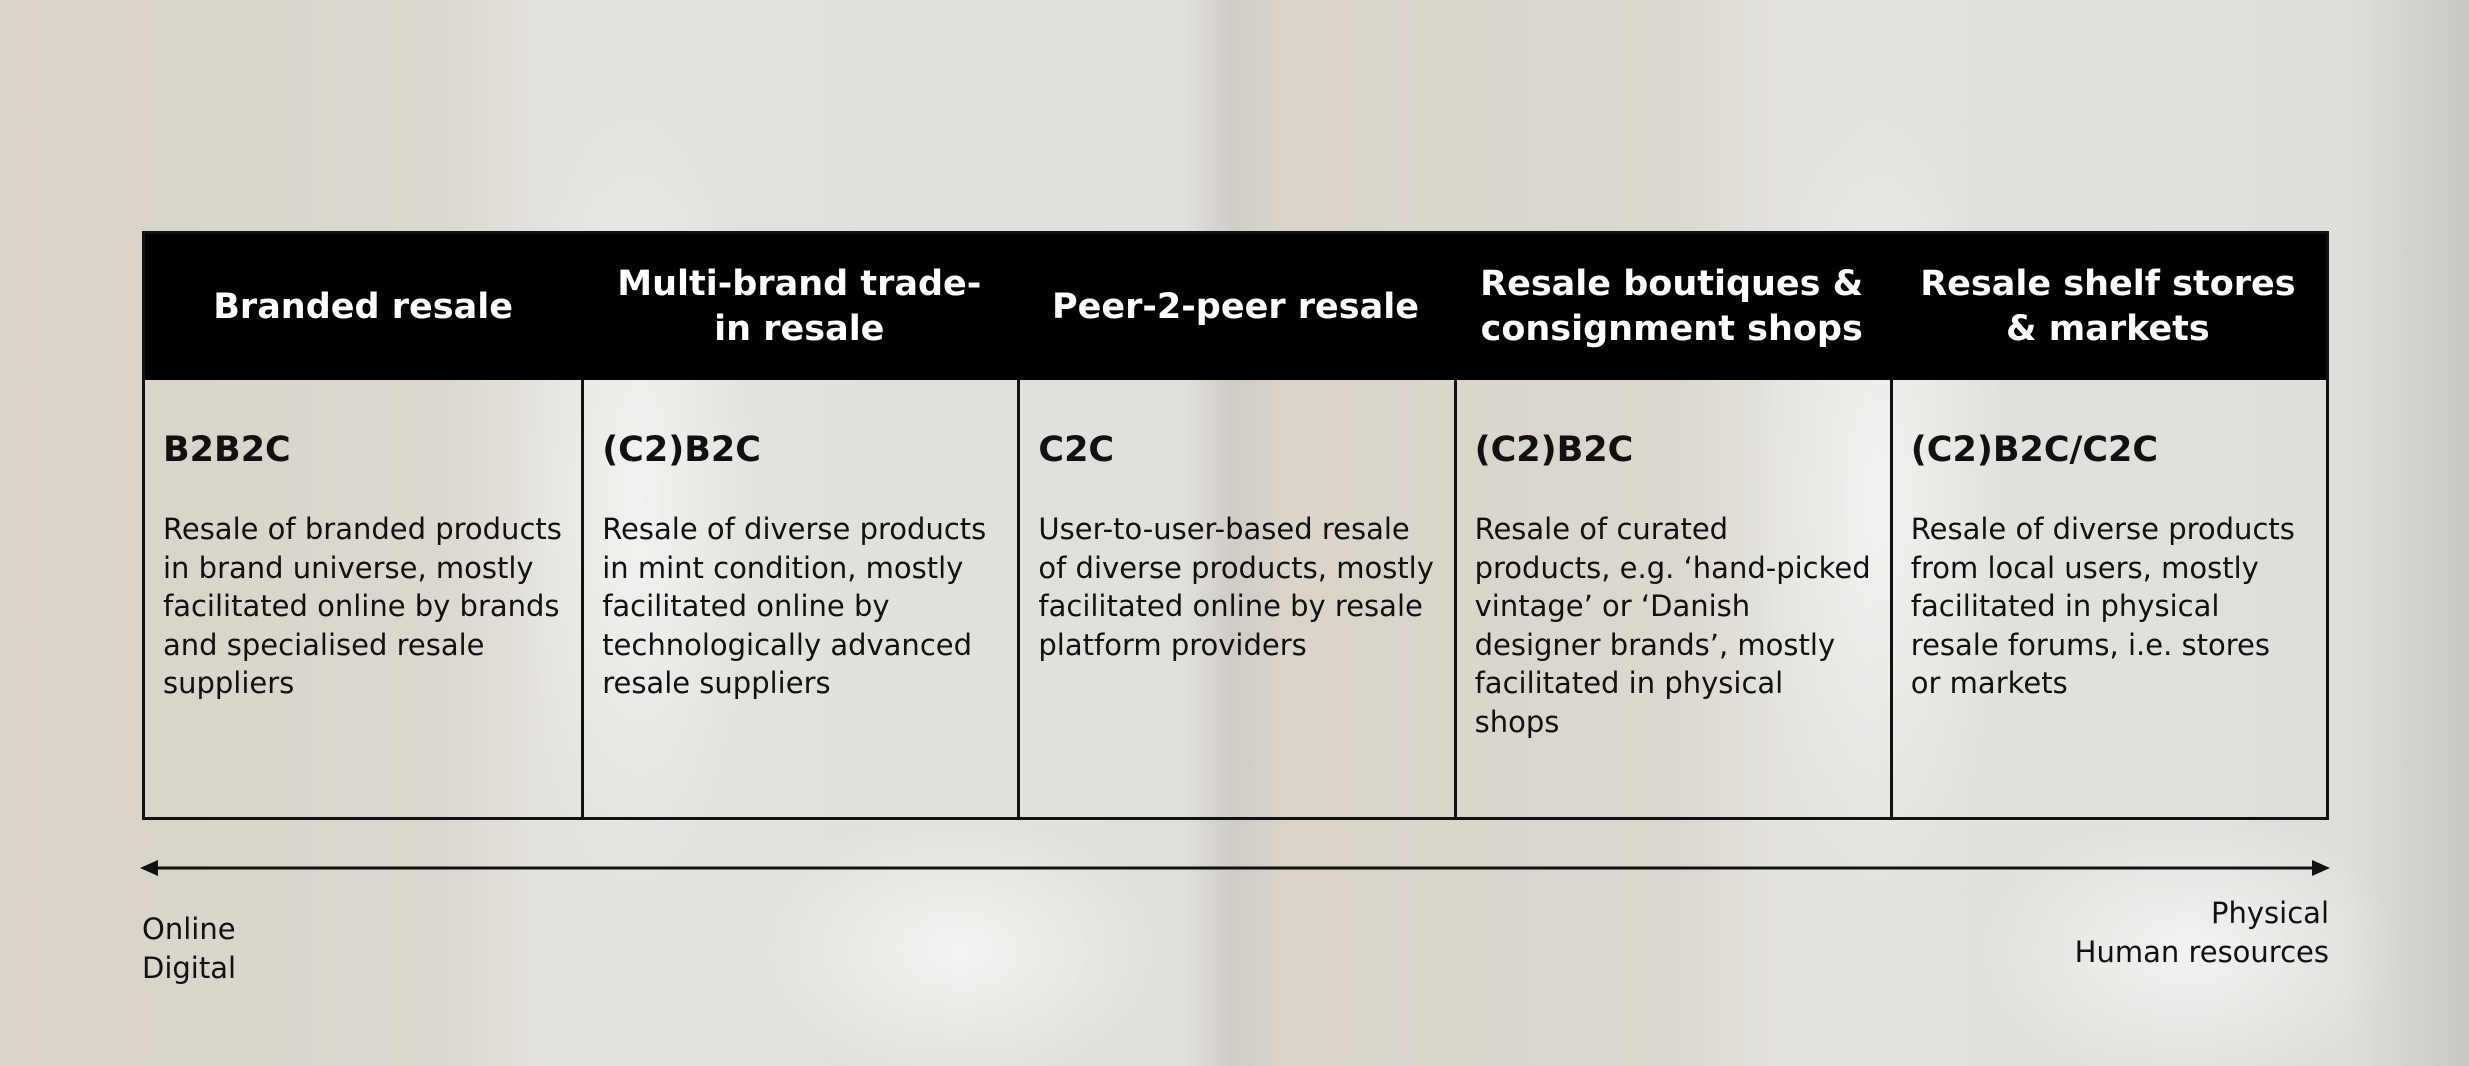  What do you see at coordinates (2321, 868) in the screenshot?
I see `arrow-head-right` at bounding box center [2321, 868].